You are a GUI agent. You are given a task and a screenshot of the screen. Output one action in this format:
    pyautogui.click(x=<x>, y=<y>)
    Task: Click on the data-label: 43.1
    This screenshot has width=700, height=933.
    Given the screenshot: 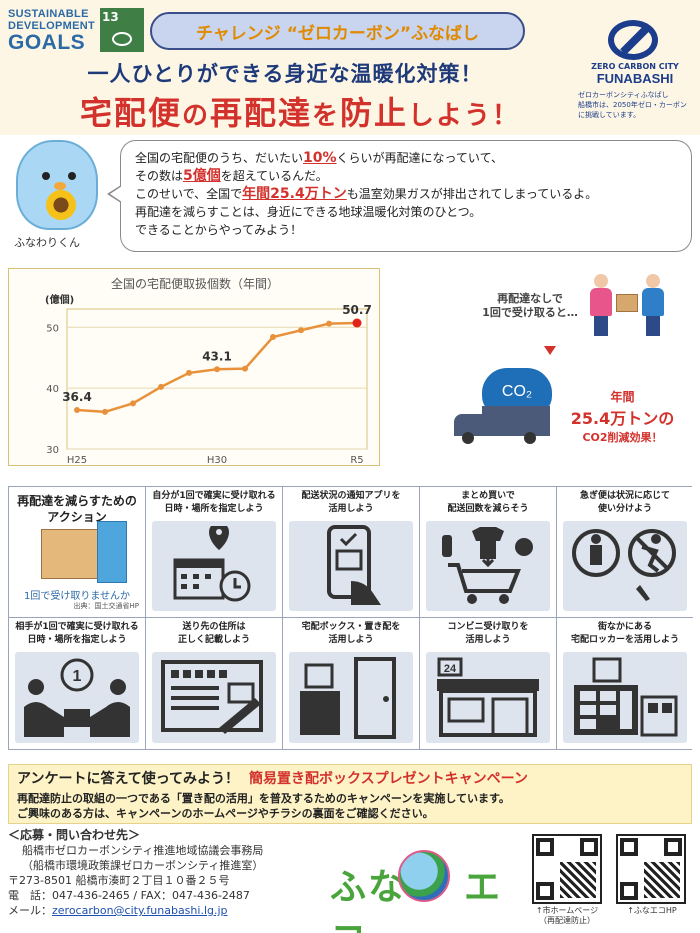 What is the action you would take?
    pyautogui.click(x=217, y=356)
    